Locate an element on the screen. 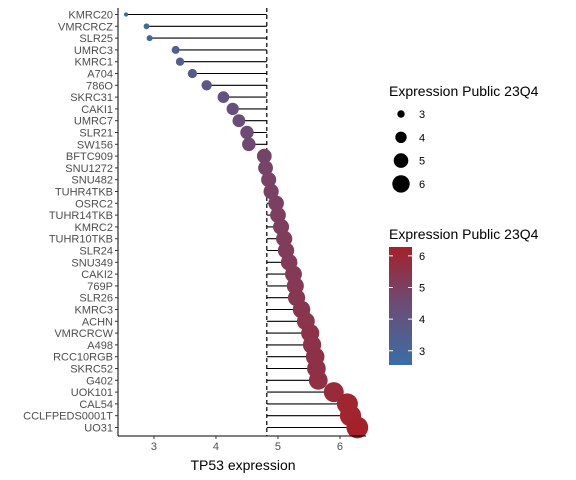  y-tick-label: UOK101 is located at coordinates (92, 393).